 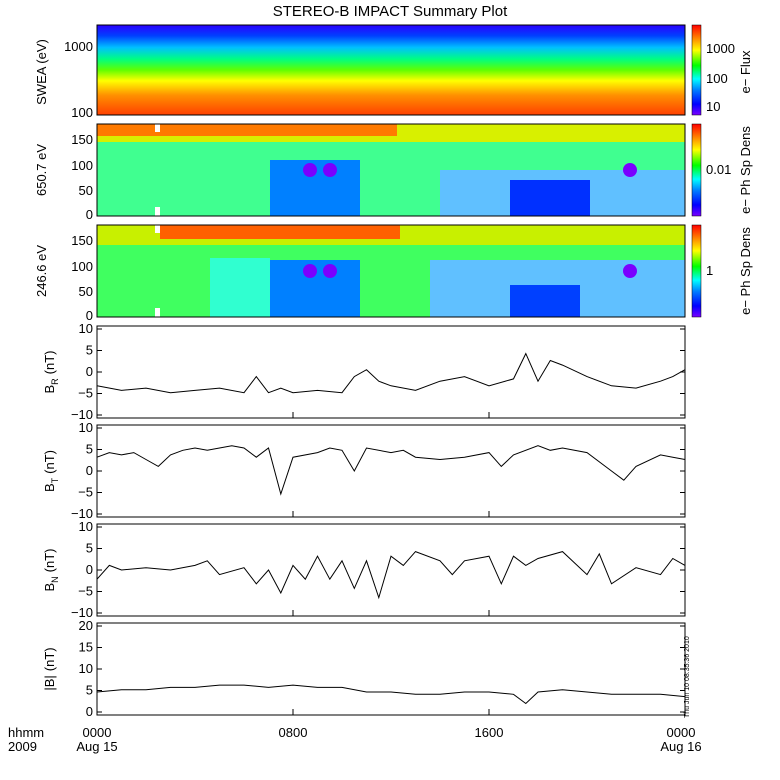 What do you see at coordinates (55, 480) in the screenshot?
I see `ylabel-sub: T` at bounding box center [55, 480].